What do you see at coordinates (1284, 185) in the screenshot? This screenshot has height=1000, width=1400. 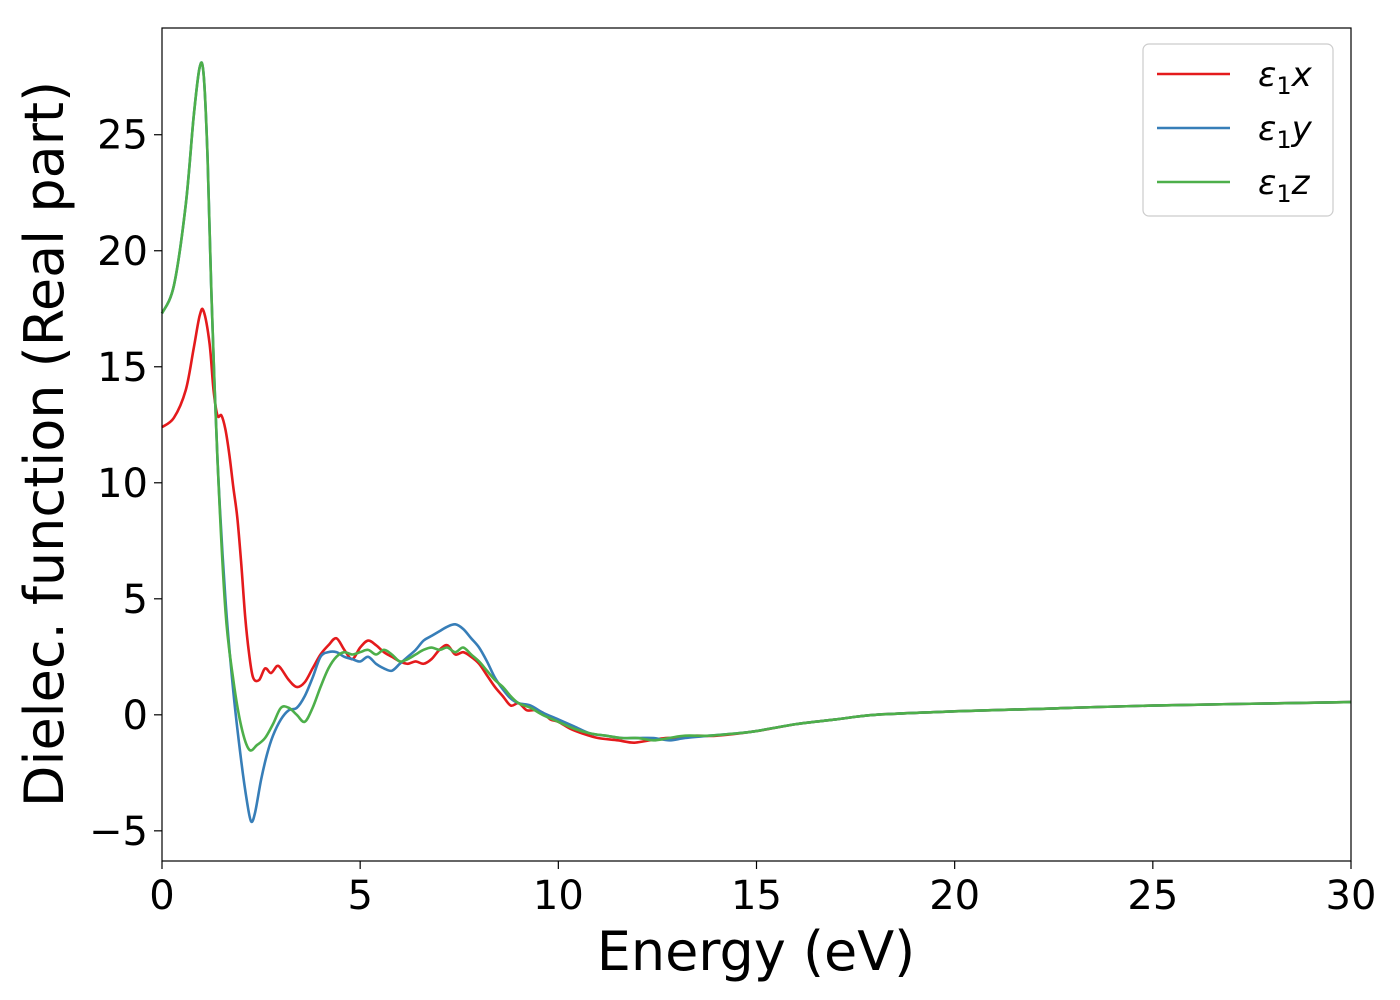 I see `legend-label-z: ε1z` at bounding box center [1284, 185].